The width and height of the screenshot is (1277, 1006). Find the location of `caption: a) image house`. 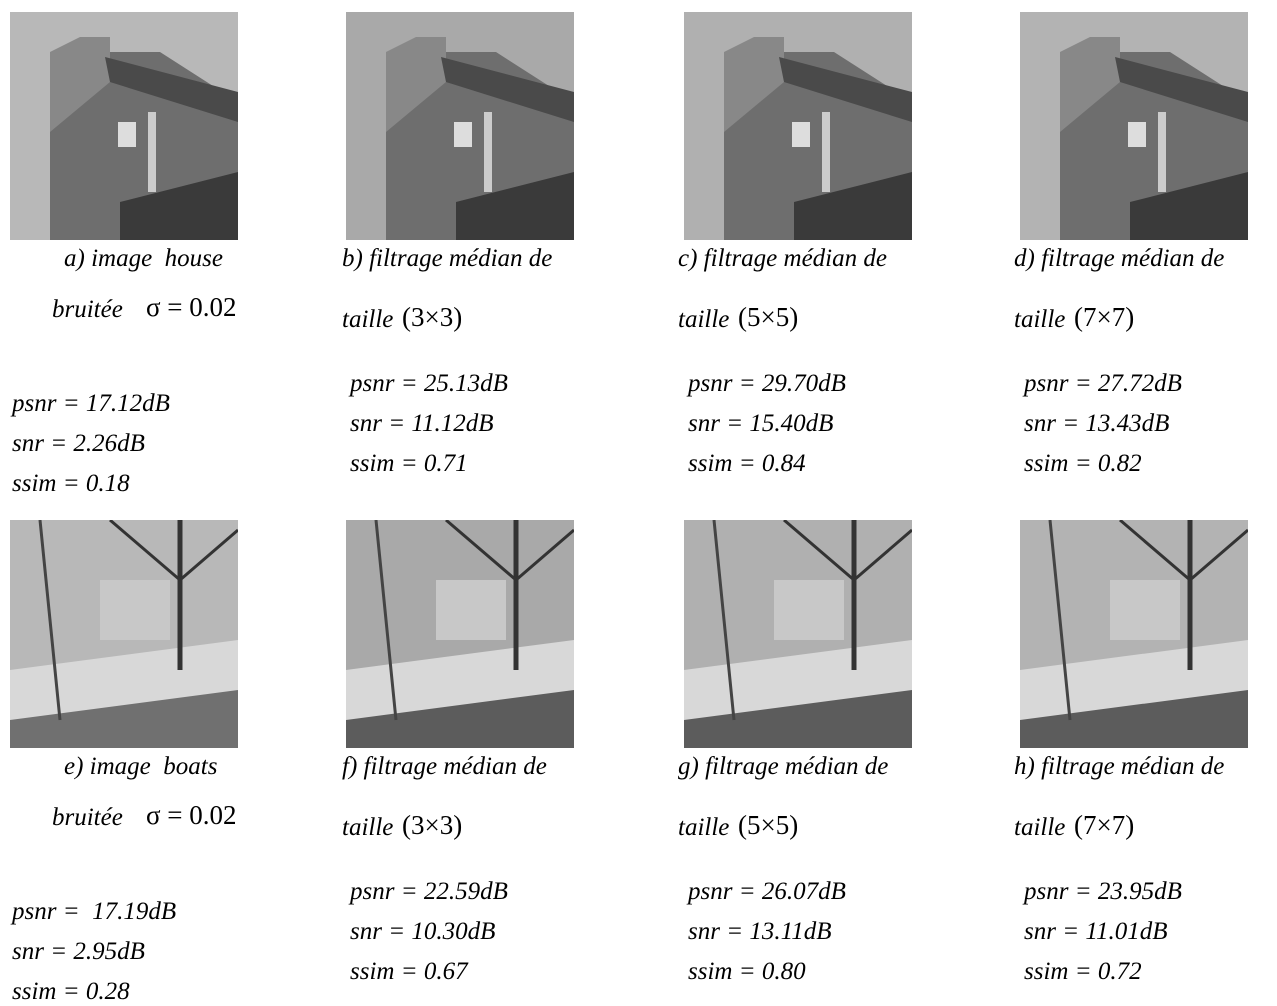

caption: a) image house is located at coordinates (143, 258).